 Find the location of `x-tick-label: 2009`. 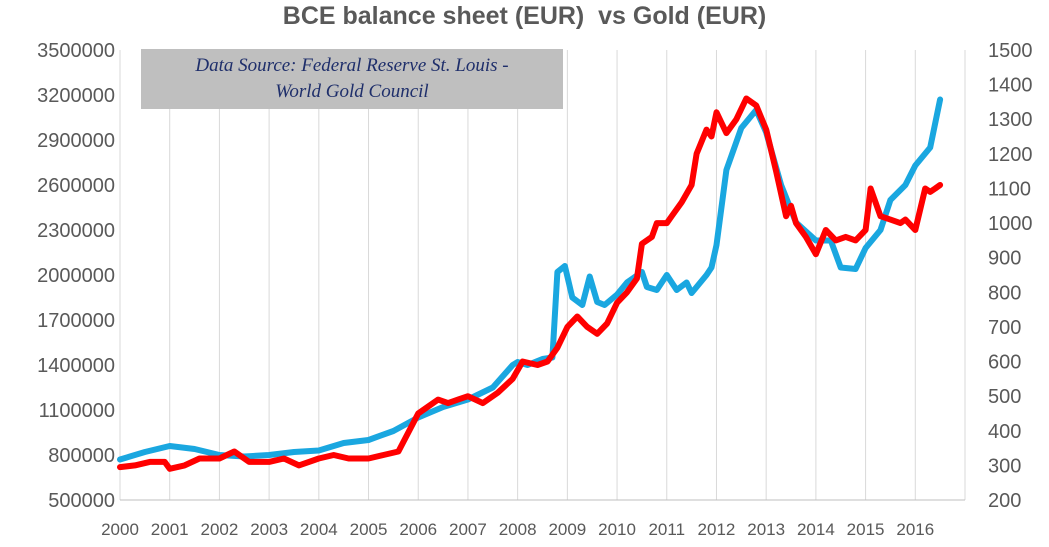

x-tick-label: 2009 is located at coordinates (567, 529).